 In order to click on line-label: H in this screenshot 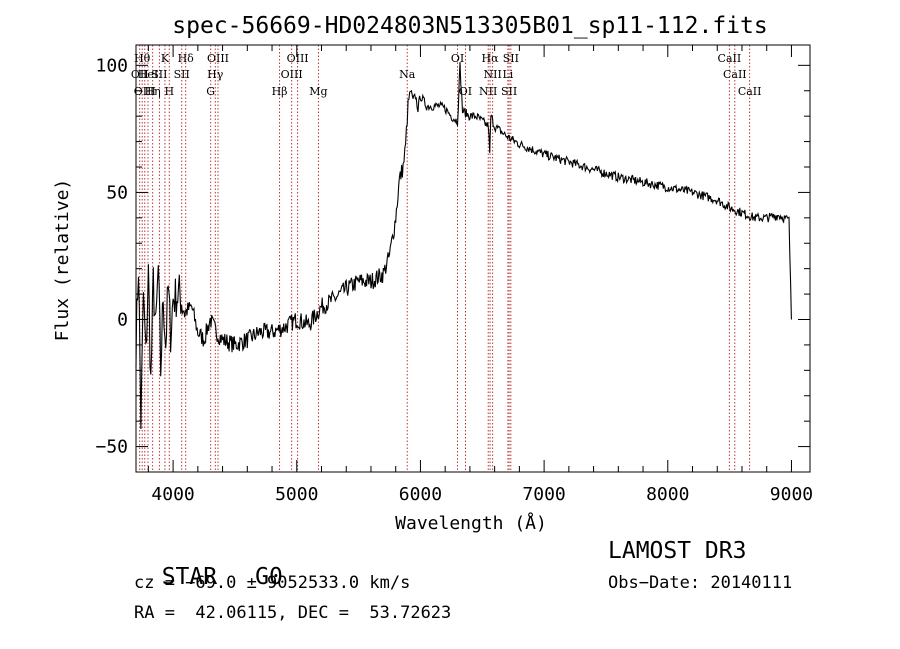, I will do `click(169, 91)`.